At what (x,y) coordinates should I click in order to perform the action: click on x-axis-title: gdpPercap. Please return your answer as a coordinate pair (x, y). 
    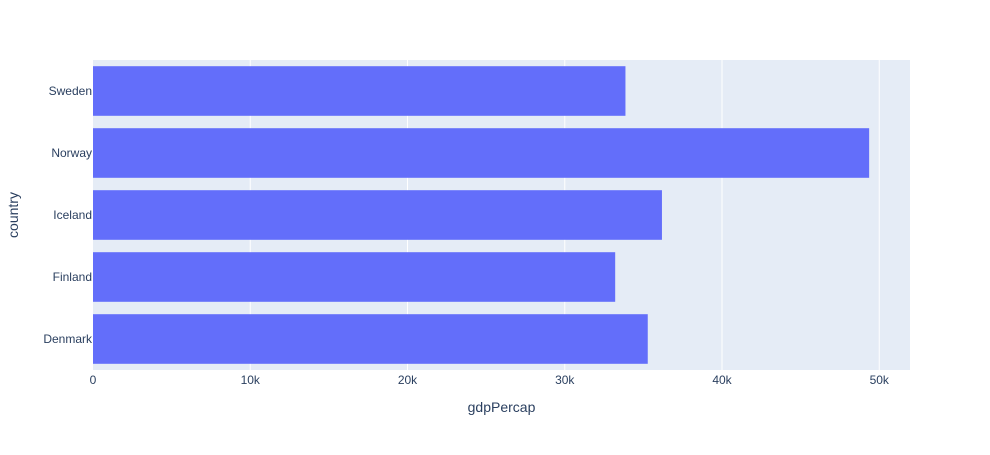
    Looking at the image, I should click on (502, 407).